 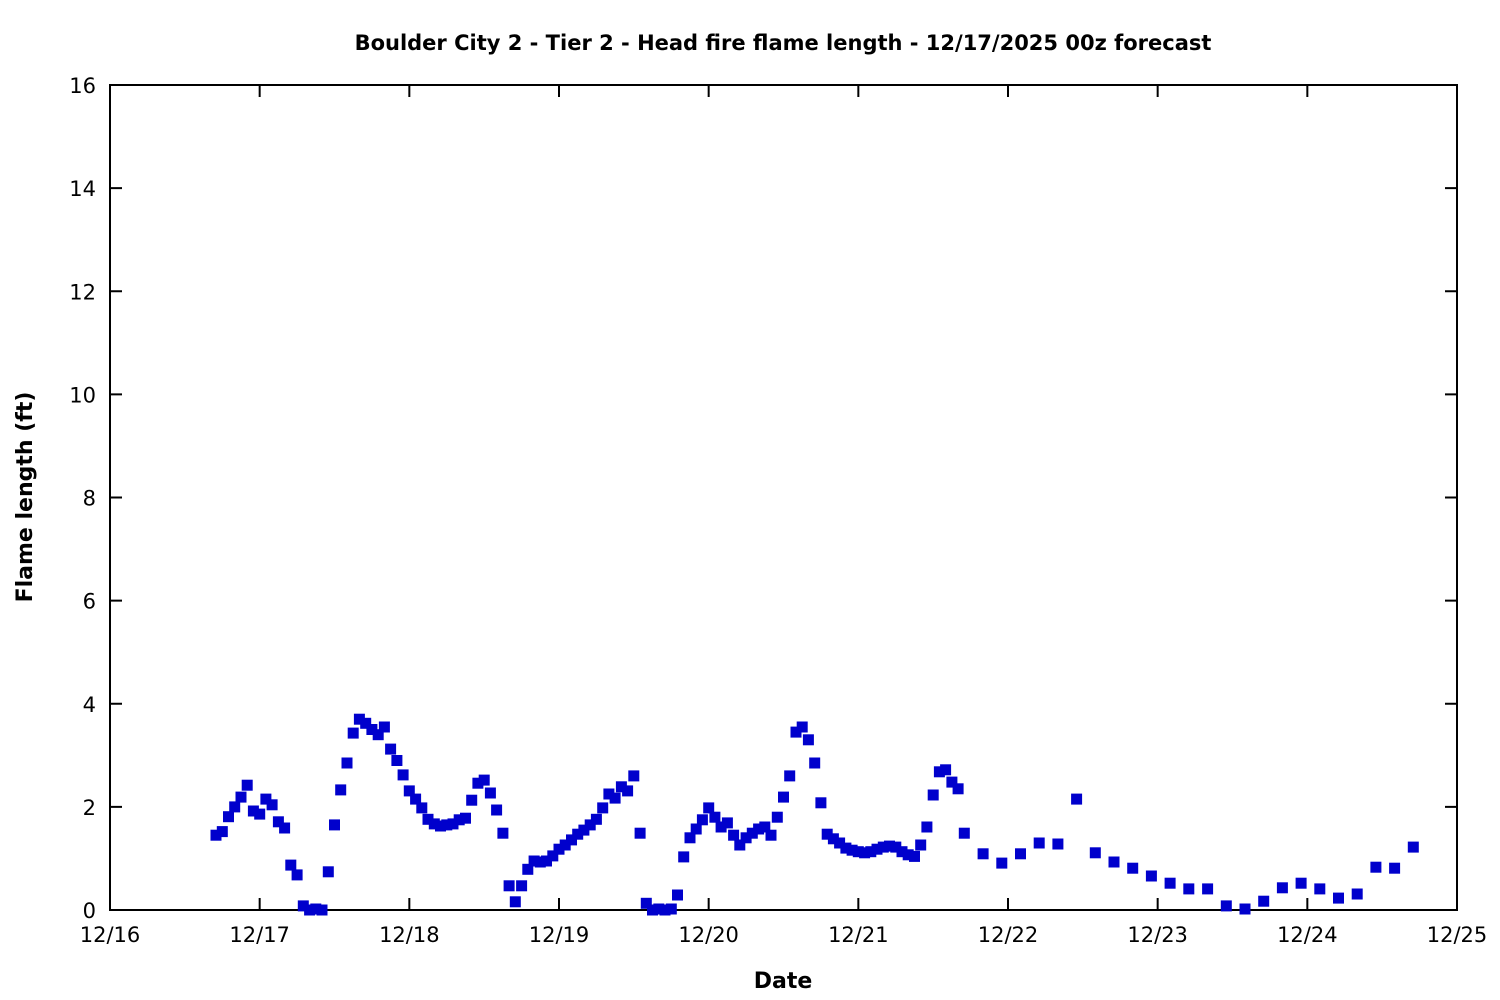 What do you see at coordinates (89, 499) in the screenshot?
I see `y-tick-label: 8` at bounding box center [89, 499].